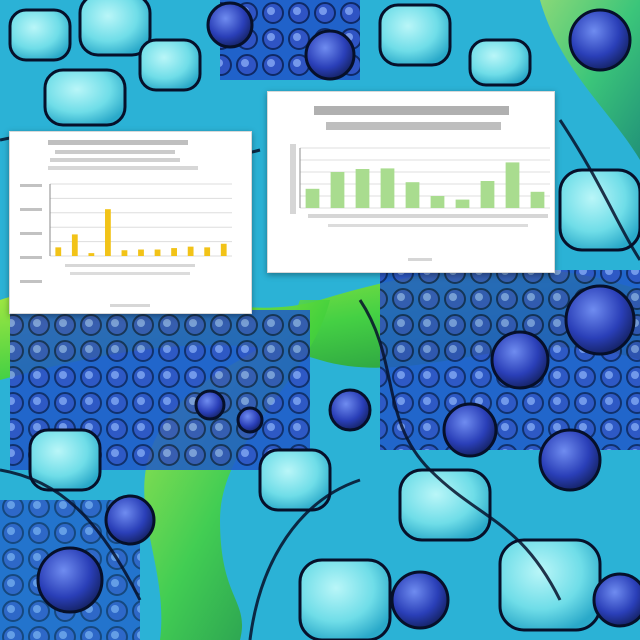  Describe the element at coordinates (428, 237) in the screenshot. I see `right-x-tick-blur` at that location.